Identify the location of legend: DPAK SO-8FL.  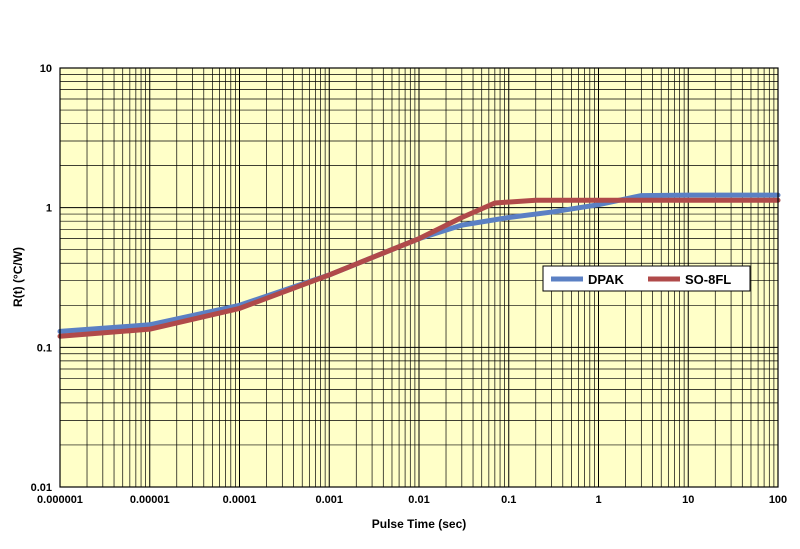
(646, 278).